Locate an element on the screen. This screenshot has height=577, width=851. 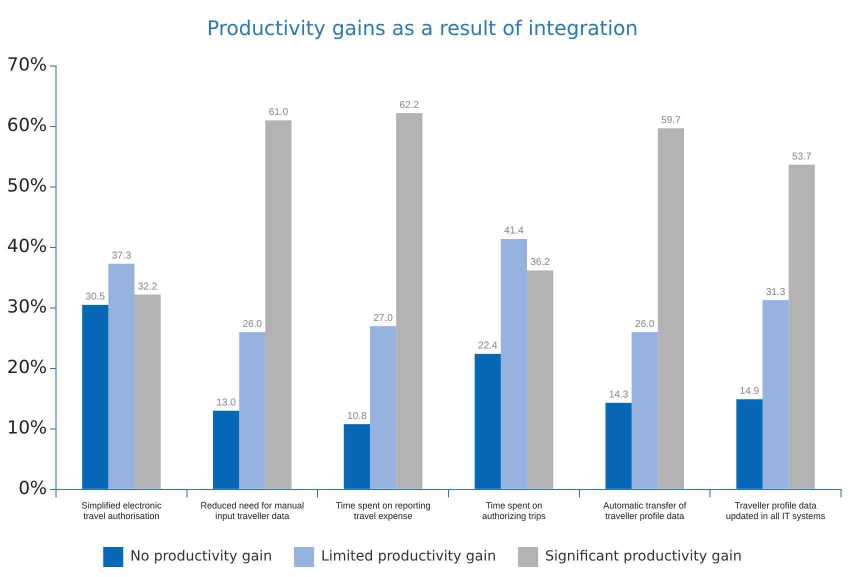
data-label: 41.4 is located at coordinates (514, 231).